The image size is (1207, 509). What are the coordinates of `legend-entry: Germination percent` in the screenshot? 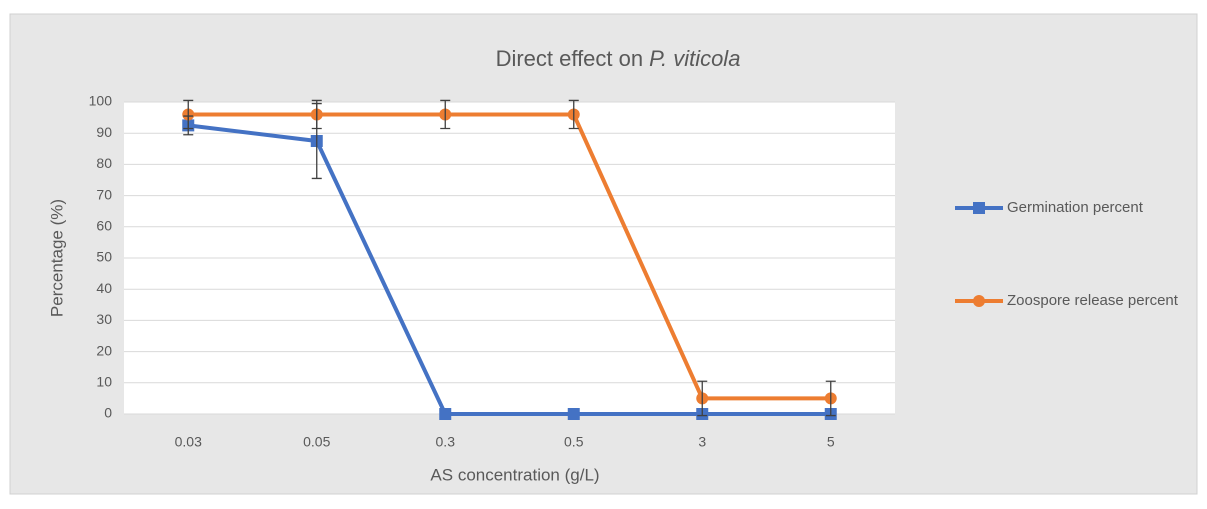 It's located at (1075, 207).